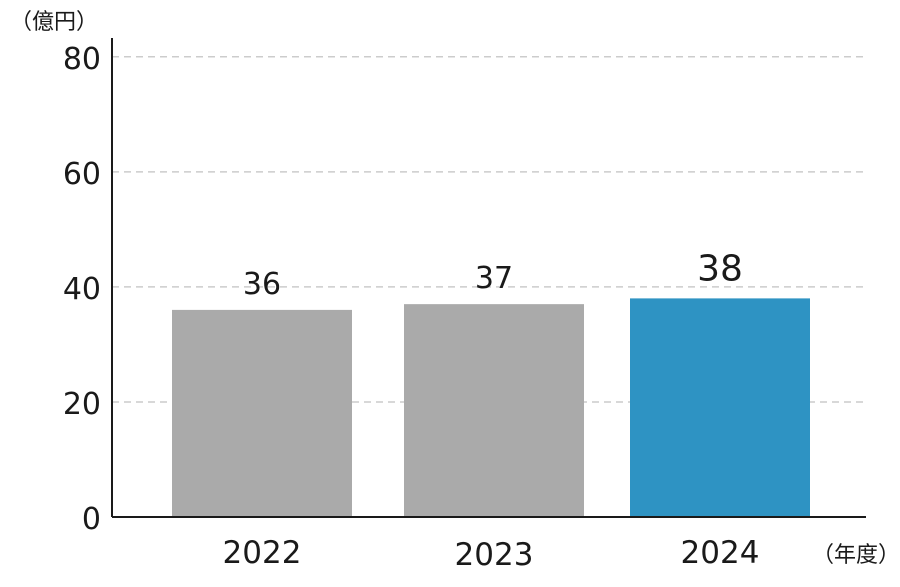 The width and height of the screenshot is (900, 587). Describe the element at coordinates (54, 22) in the screenshot. I see `y-axis-unit-label: （億円）` at that location.